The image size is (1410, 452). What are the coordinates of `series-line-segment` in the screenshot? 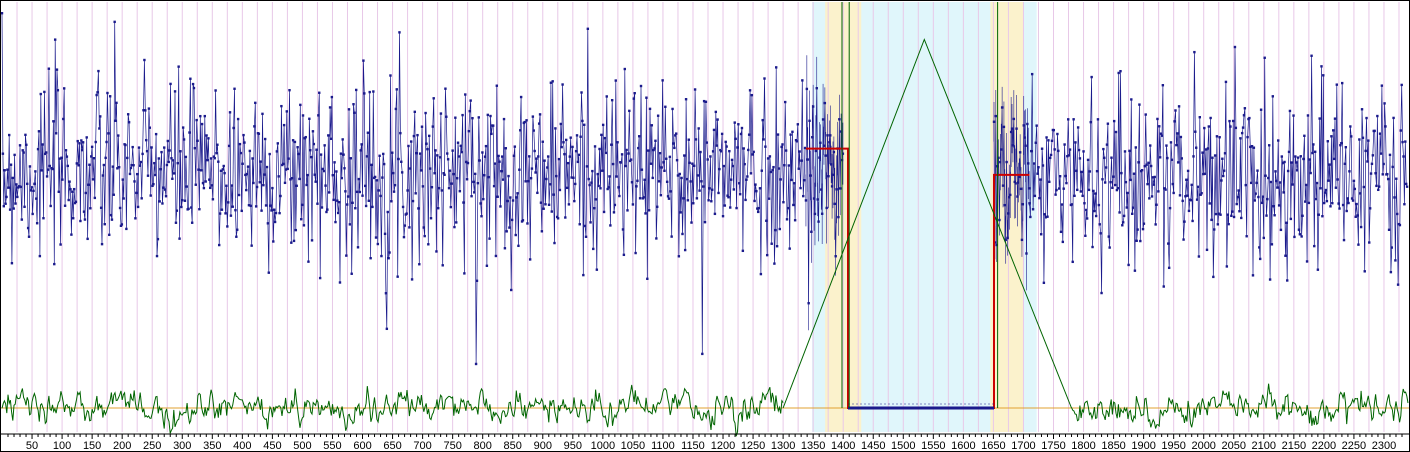 It's located at (1011, 180).